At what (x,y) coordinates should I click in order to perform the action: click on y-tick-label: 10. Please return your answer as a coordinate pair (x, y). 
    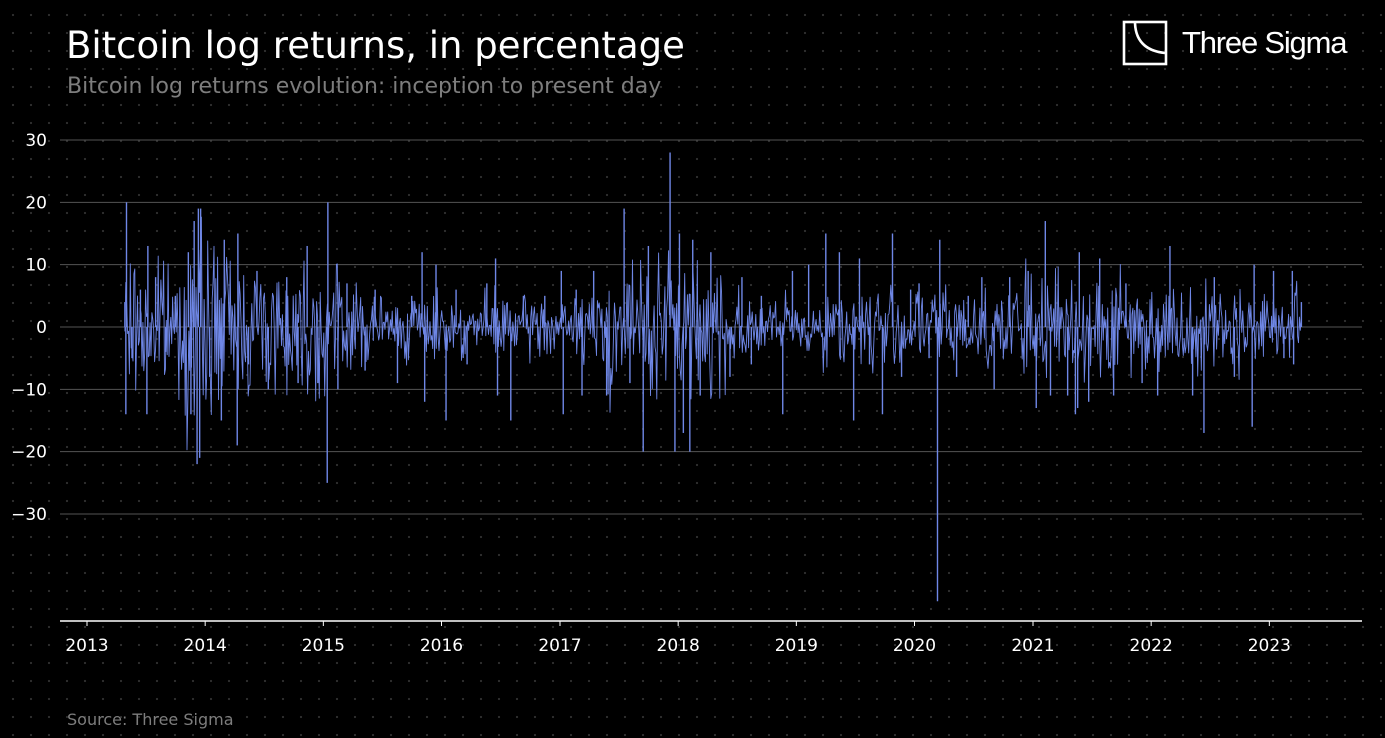
    Looking at the image, I should click on (36, 266).